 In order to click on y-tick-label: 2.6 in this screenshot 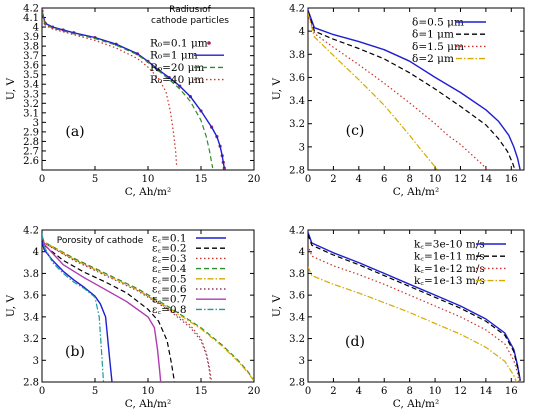, I will do `click(31, 161)`.